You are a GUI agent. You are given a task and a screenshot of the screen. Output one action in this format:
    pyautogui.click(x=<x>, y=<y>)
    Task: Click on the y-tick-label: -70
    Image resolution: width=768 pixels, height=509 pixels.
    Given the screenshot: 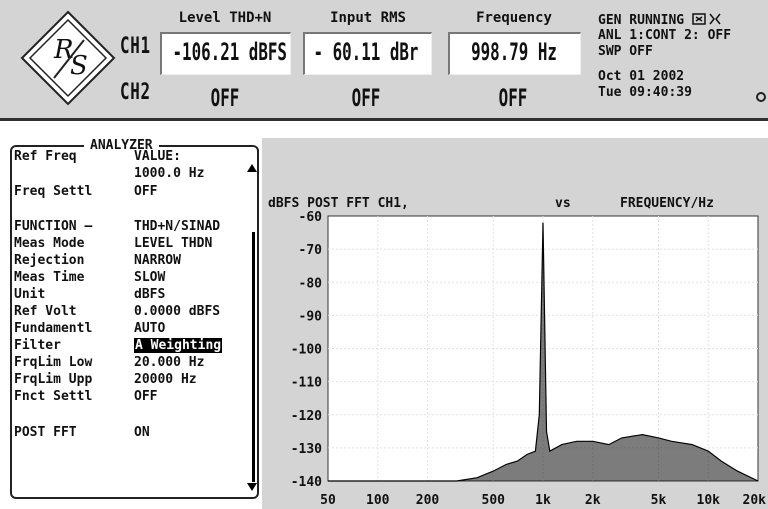 What is the action you would take?
    pyautogui.click(x=311, y=250)
    